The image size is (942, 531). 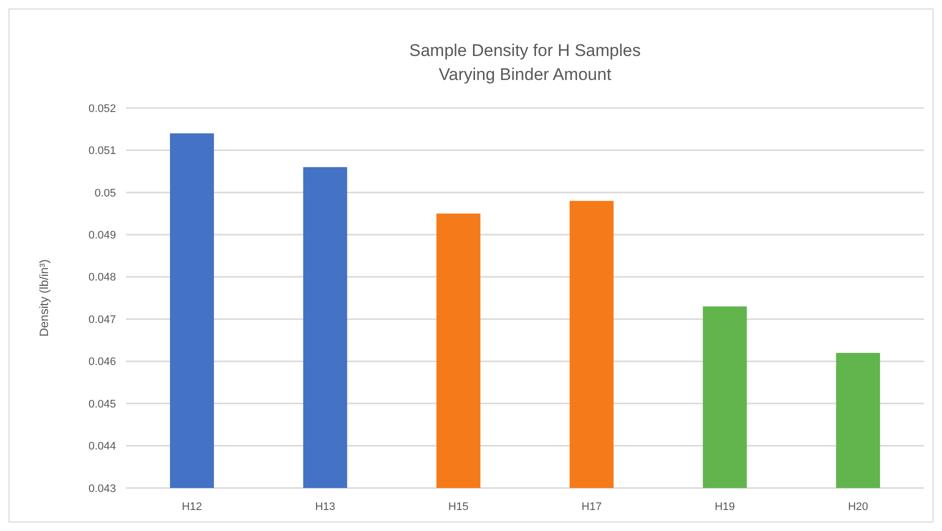 What do you see at coordinates (102, 362) in the screenshot?
I see `y-tick-label: 0.046` at bounding box center [102, 362].